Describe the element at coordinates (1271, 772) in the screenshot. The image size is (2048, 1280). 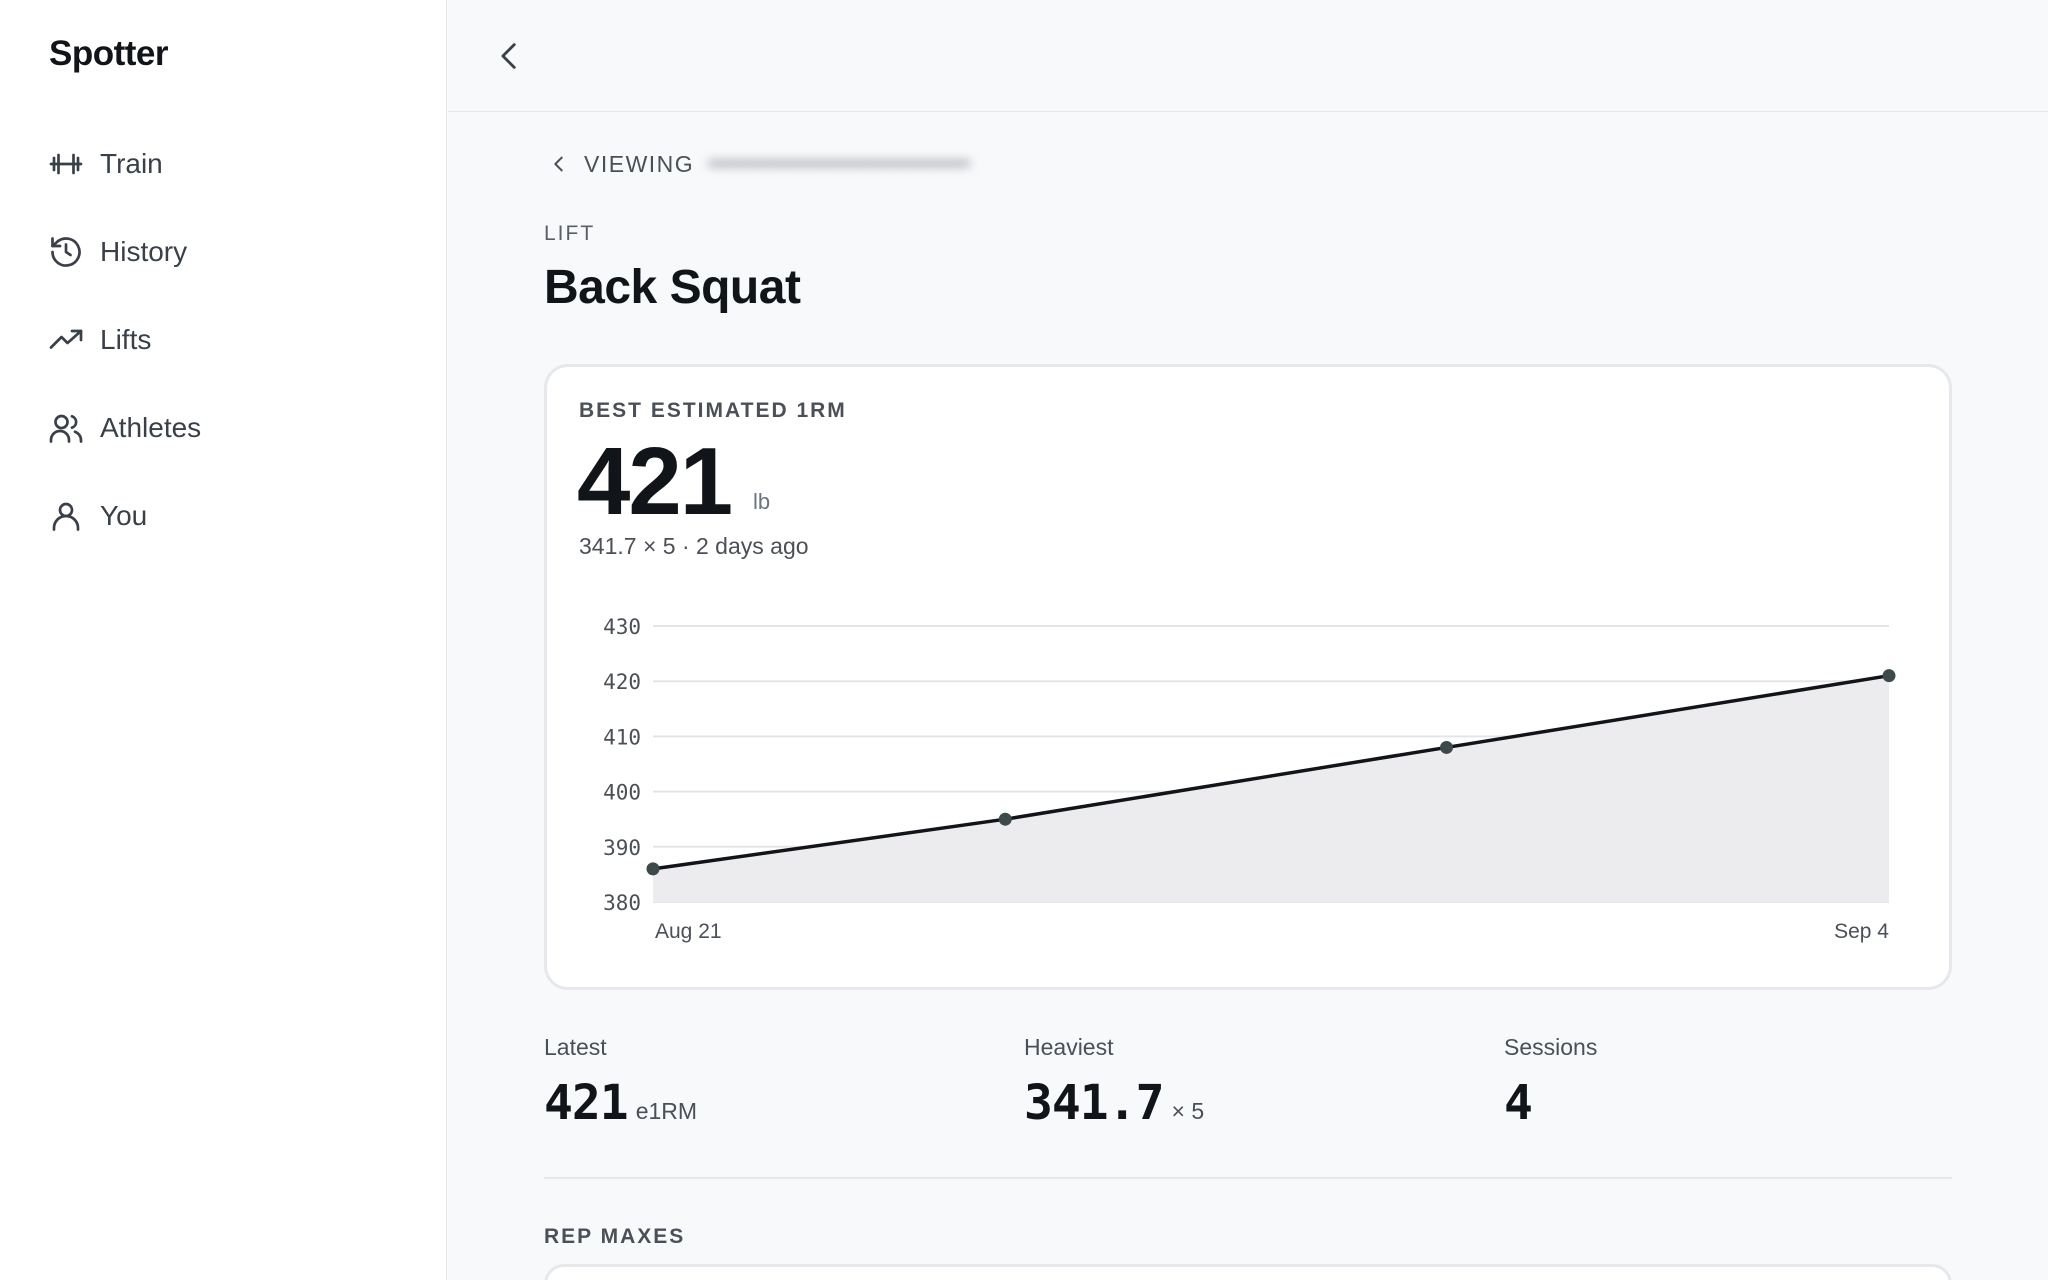
I see `series-line` at that location.